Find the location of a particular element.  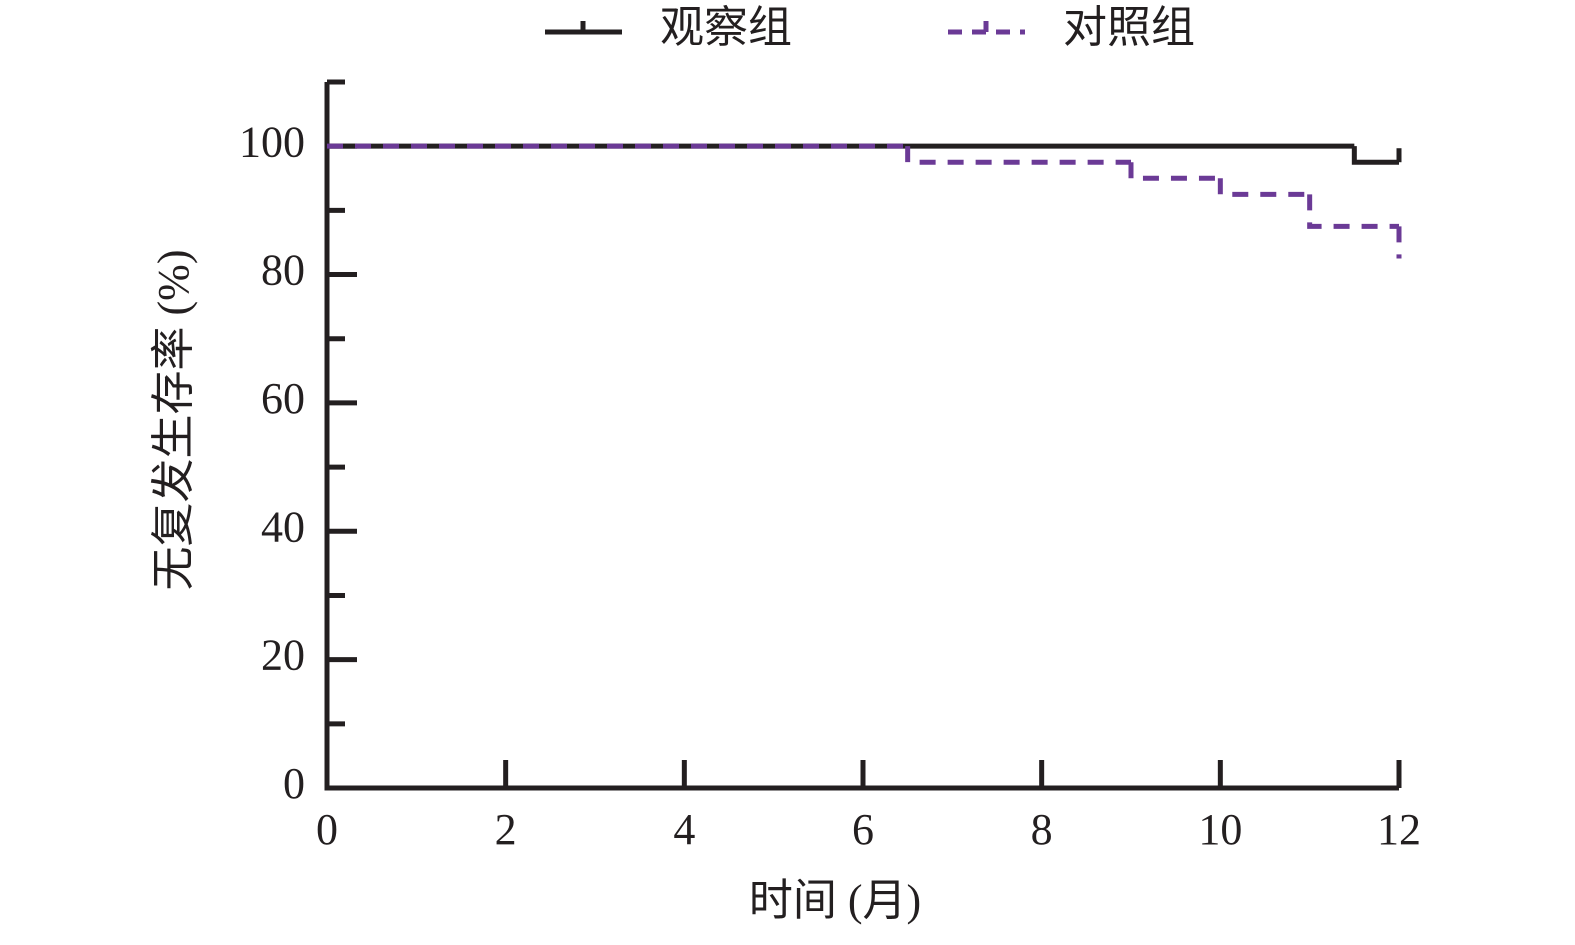

y-tick-label: 80 is located at coordinates (283, 270).